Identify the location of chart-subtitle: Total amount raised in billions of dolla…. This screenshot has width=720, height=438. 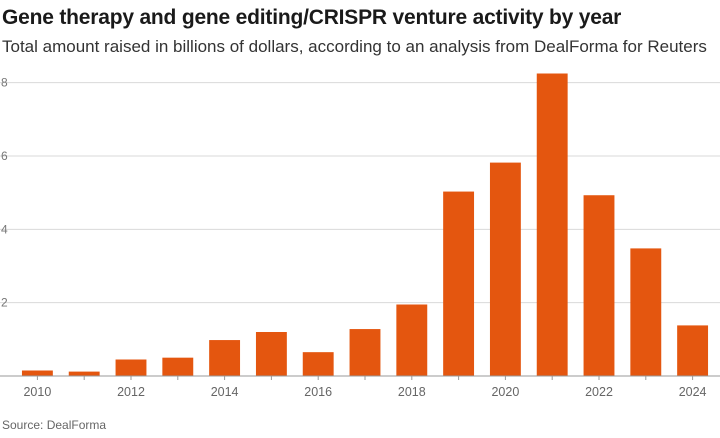
(354, 46).